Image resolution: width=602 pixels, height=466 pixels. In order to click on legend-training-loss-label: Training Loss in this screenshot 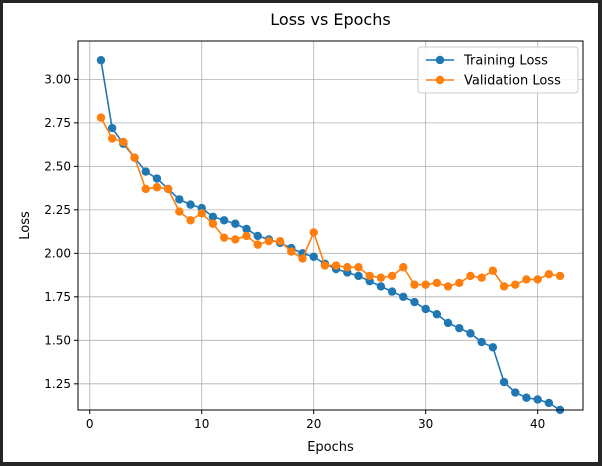, I will do `click(505, 61)`.